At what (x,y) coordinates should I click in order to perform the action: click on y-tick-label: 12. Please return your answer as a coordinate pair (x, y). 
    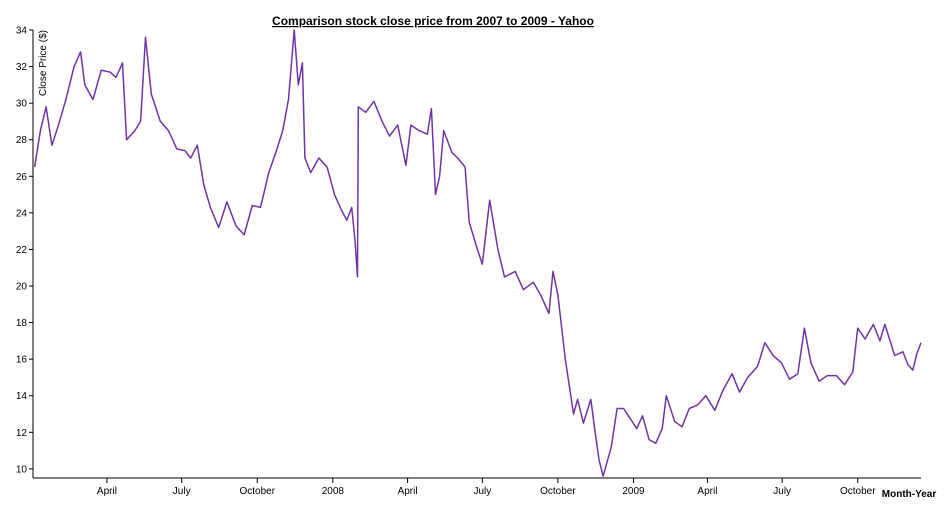
    Looking at the image, I should click on (22, 433).